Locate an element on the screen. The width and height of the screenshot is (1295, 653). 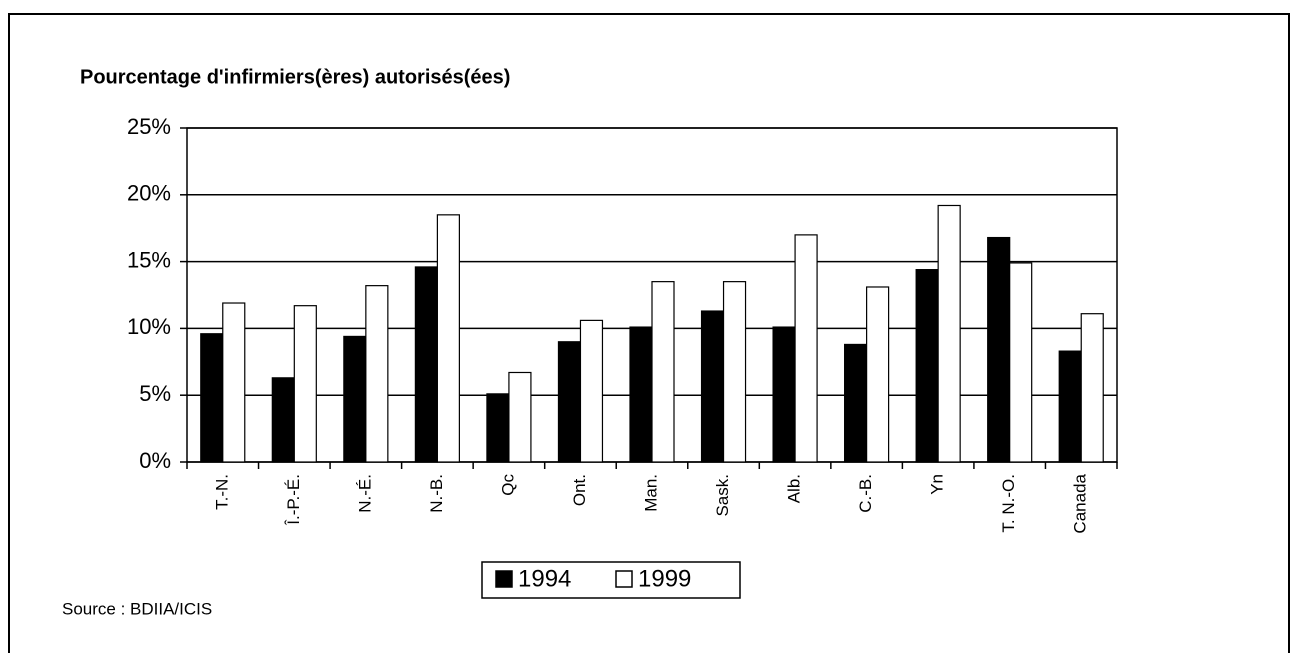
legend is located at coordinates (611, 580).